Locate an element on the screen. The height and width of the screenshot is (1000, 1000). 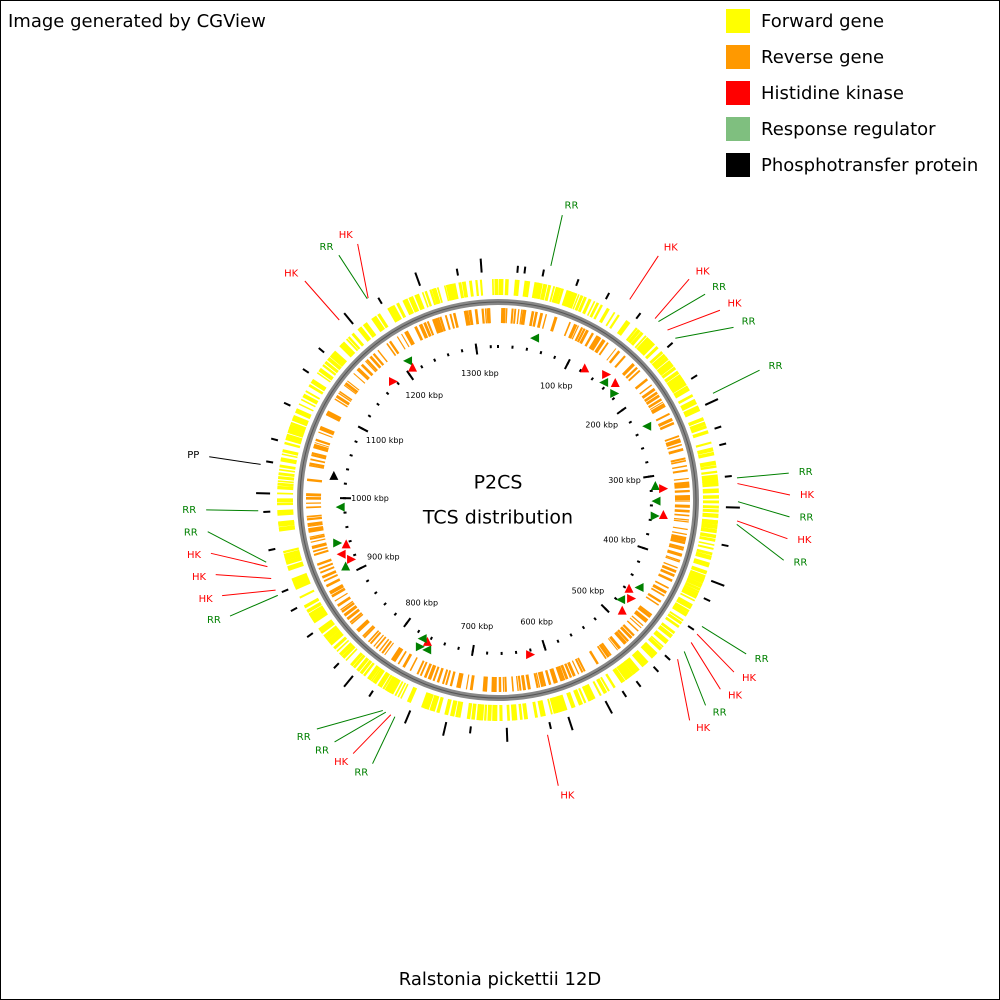
tick-label: 100 kbp is located at coordinates (556, 386).